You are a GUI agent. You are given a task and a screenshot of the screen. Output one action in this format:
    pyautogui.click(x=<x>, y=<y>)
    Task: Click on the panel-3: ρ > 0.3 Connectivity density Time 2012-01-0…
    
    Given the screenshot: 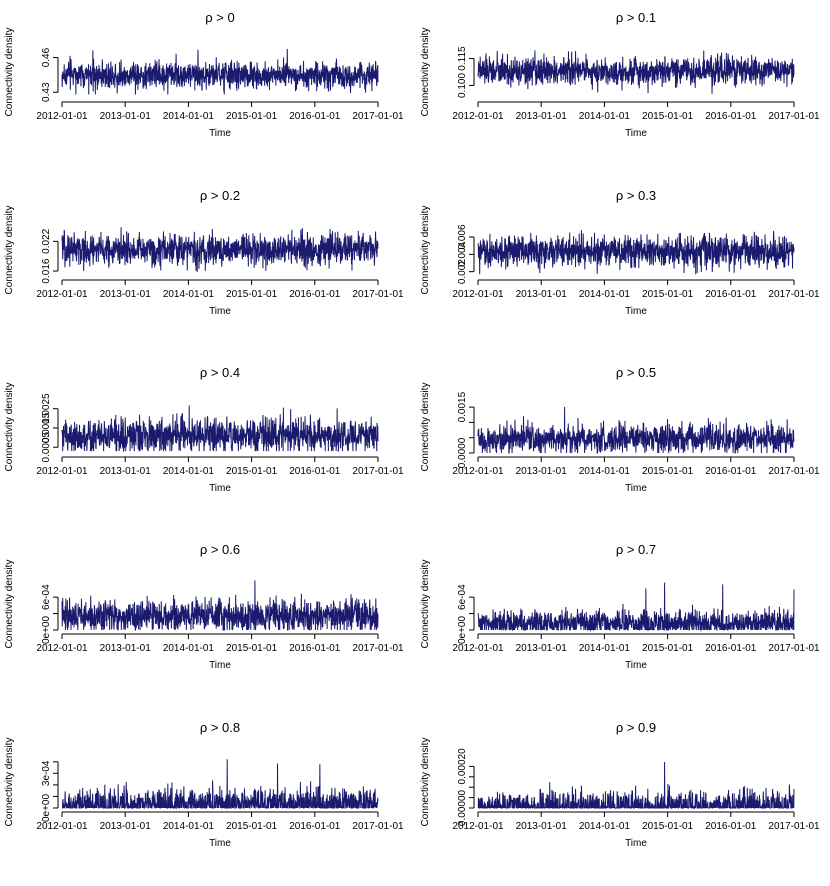 What is the action you would take?
    pyautogui.click(x=620, y=252)
    